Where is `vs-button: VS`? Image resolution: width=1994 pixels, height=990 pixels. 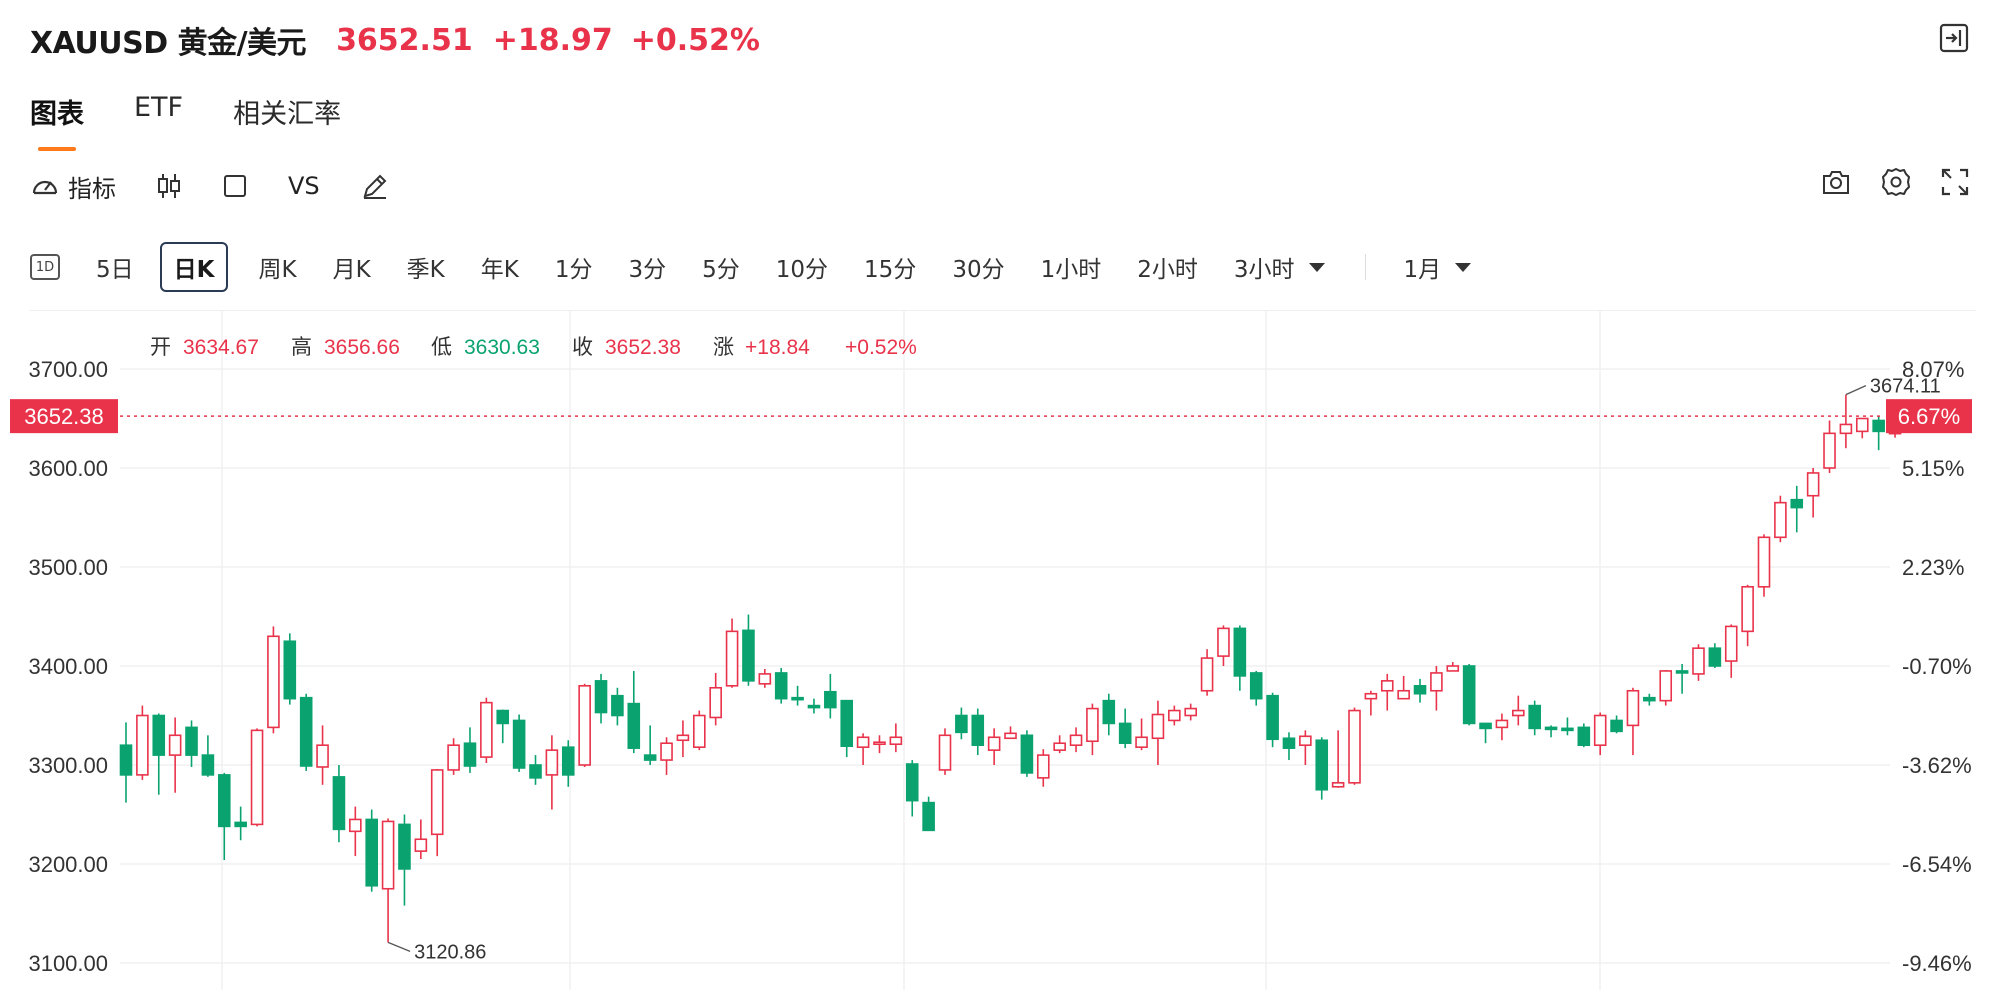 vs-button: VS is located at coordinates (304, 186).